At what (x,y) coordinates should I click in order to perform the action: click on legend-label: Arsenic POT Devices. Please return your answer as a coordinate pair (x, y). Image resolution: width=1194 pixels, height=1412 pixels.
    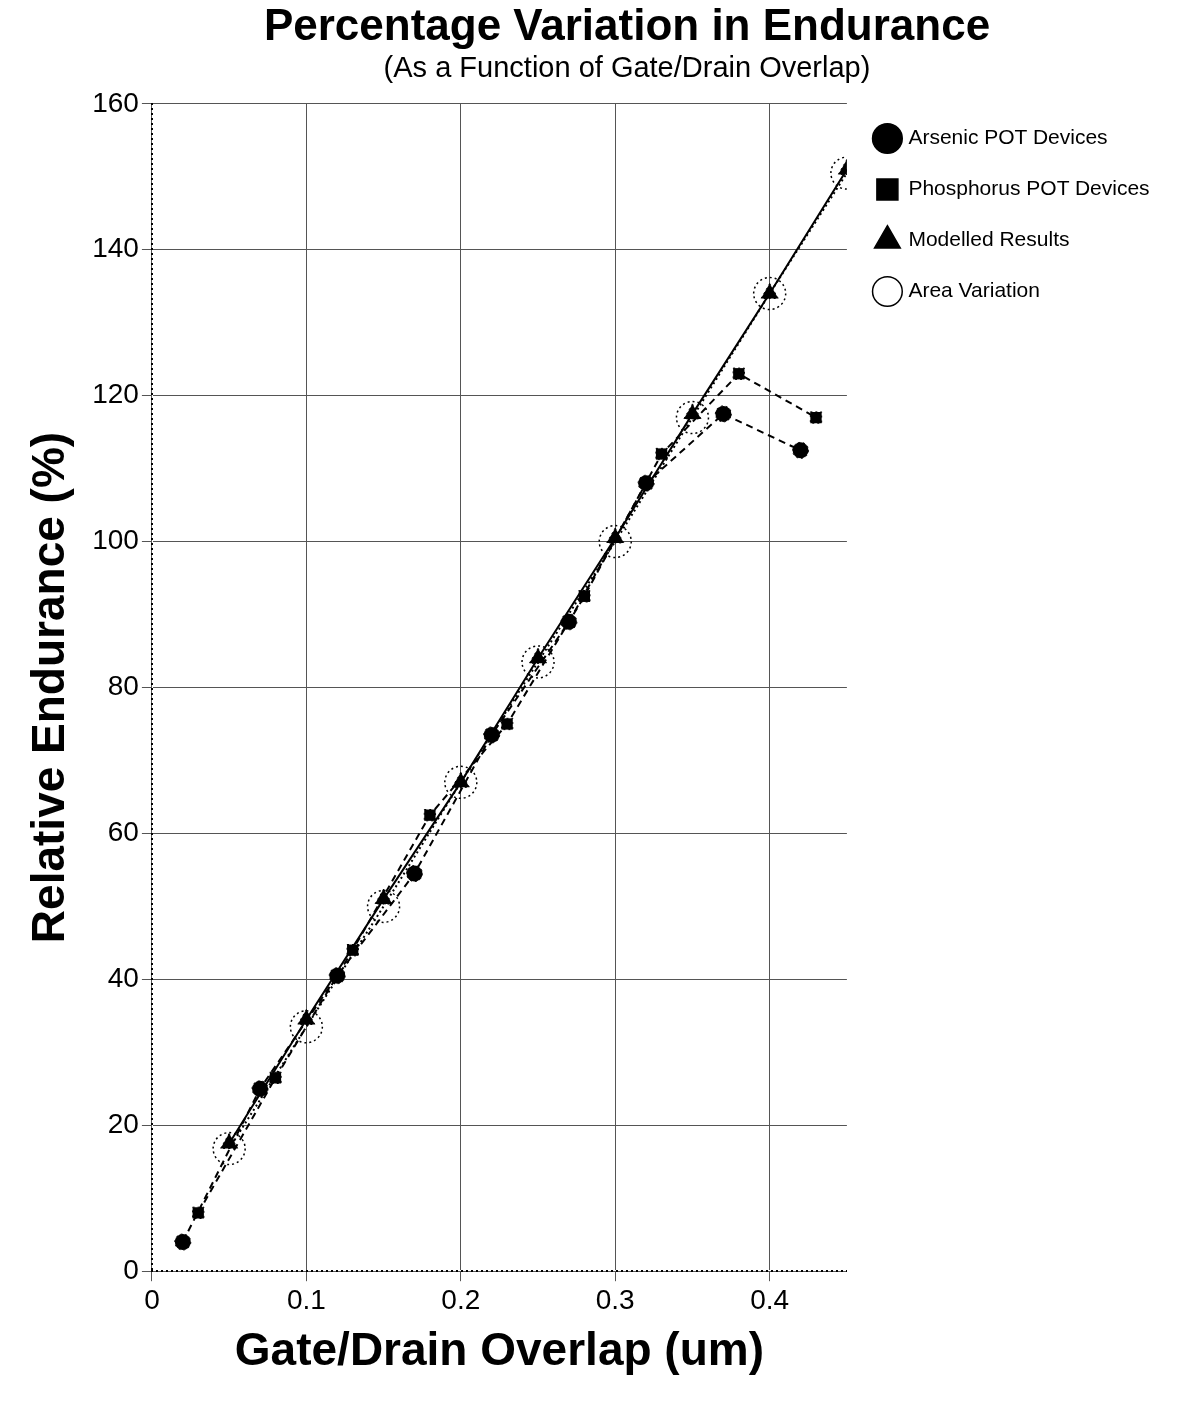
    Looking at the image, I should click on (1008, 137).